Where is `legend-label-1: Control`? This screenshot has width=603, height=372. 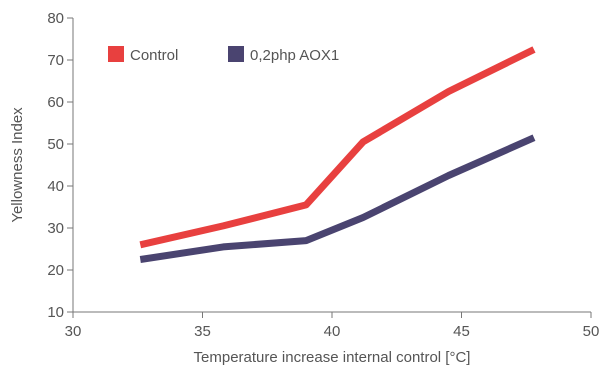
legend-label-1: Control is located at coordinates (154, 55).